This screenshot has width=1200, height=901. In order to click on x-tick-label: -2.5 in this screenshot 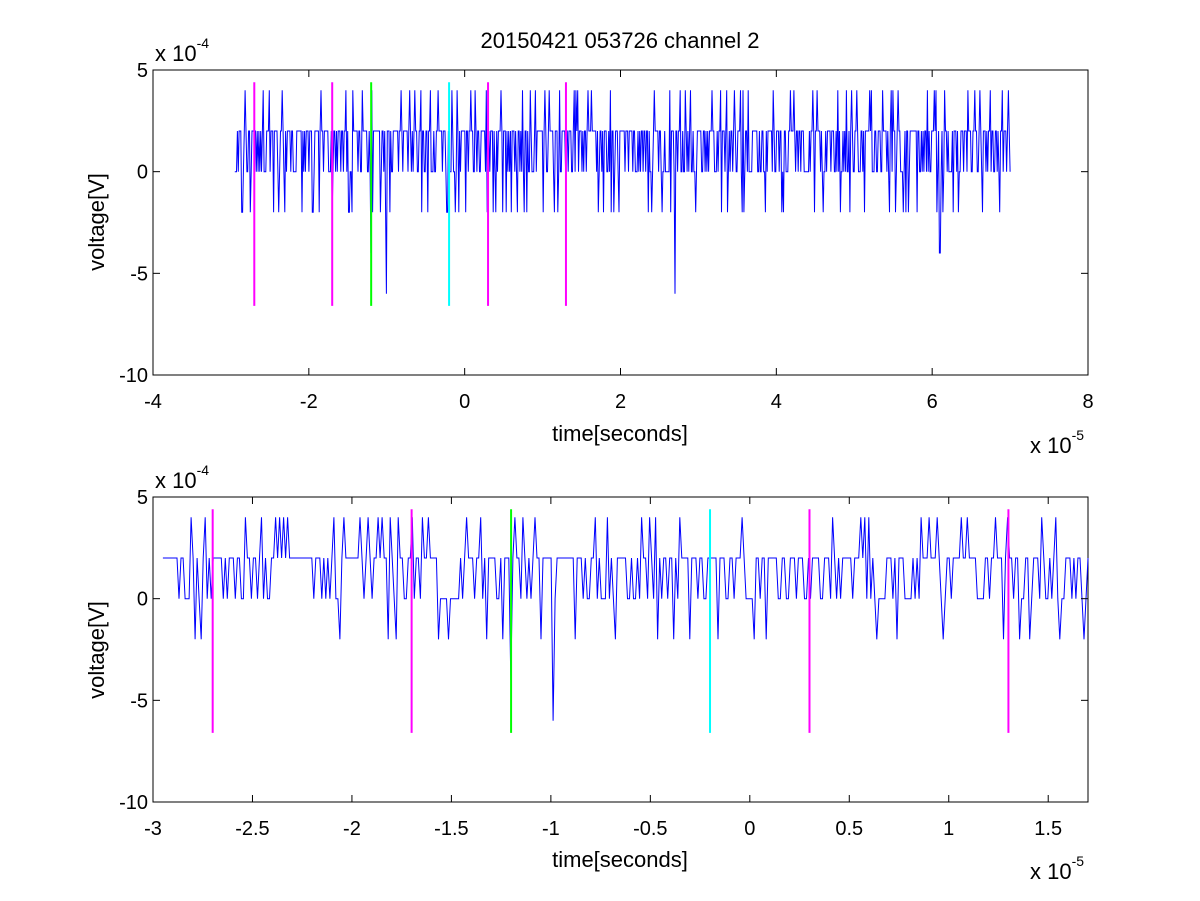, I will do `click(252, 829)`.